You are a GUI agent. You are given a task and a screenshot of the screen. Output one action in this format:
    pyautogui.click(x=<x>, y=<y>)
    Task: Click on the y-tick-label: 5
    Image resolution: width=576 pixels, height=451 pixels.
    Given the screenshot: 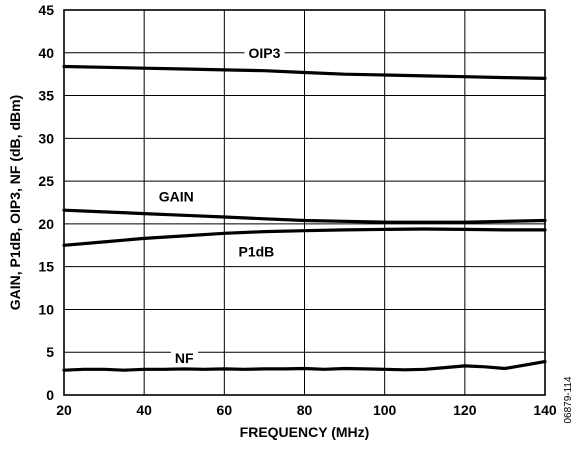 What is the action you would take?
    pyautogui.click(x=50, y=352)
    